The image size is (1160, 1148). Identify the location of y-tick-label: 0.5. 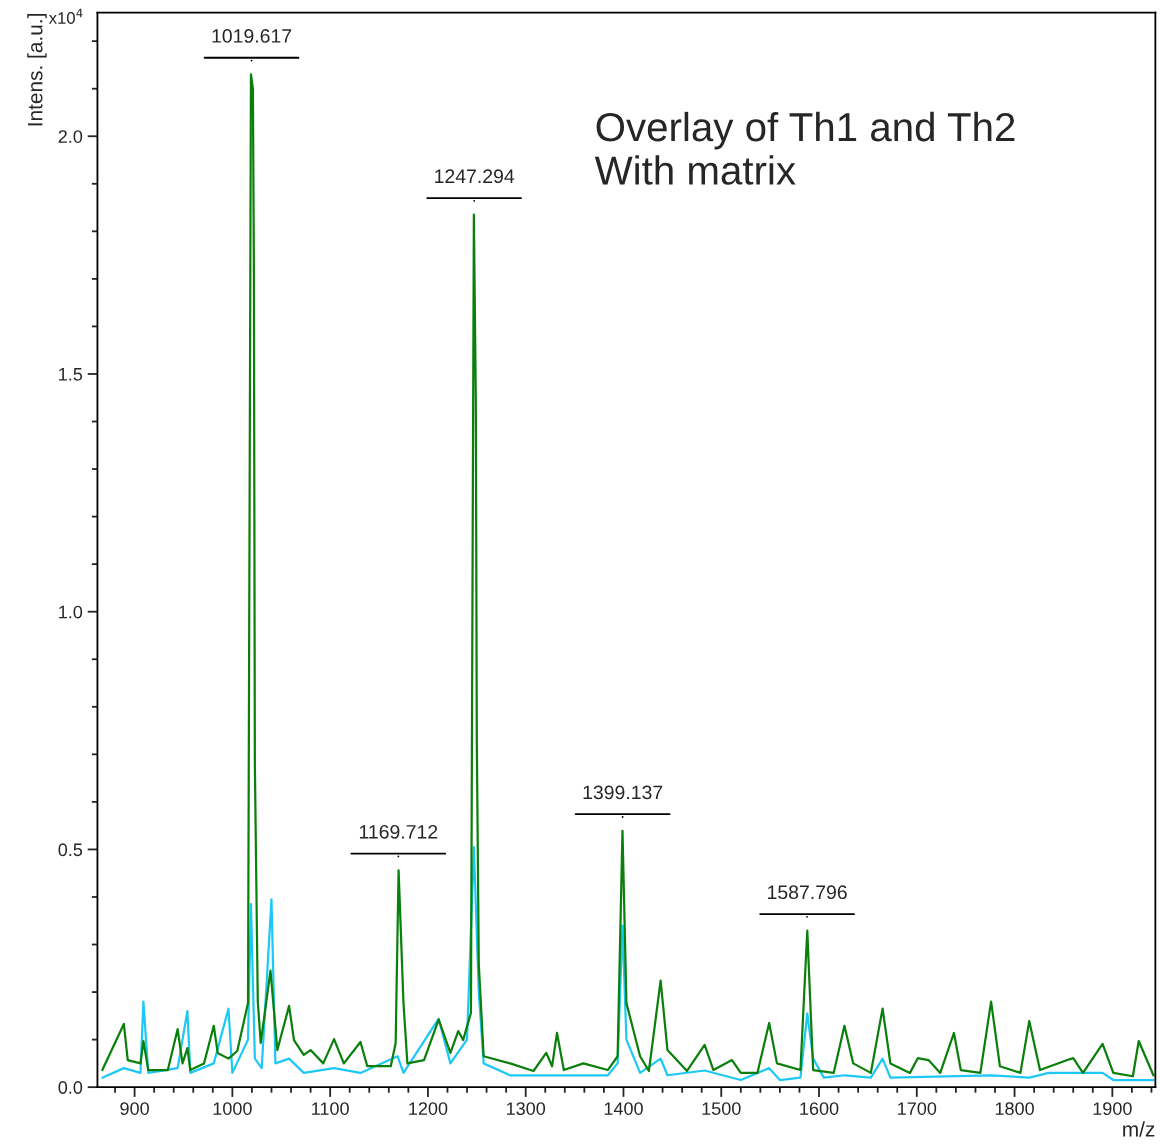
(70, 850).